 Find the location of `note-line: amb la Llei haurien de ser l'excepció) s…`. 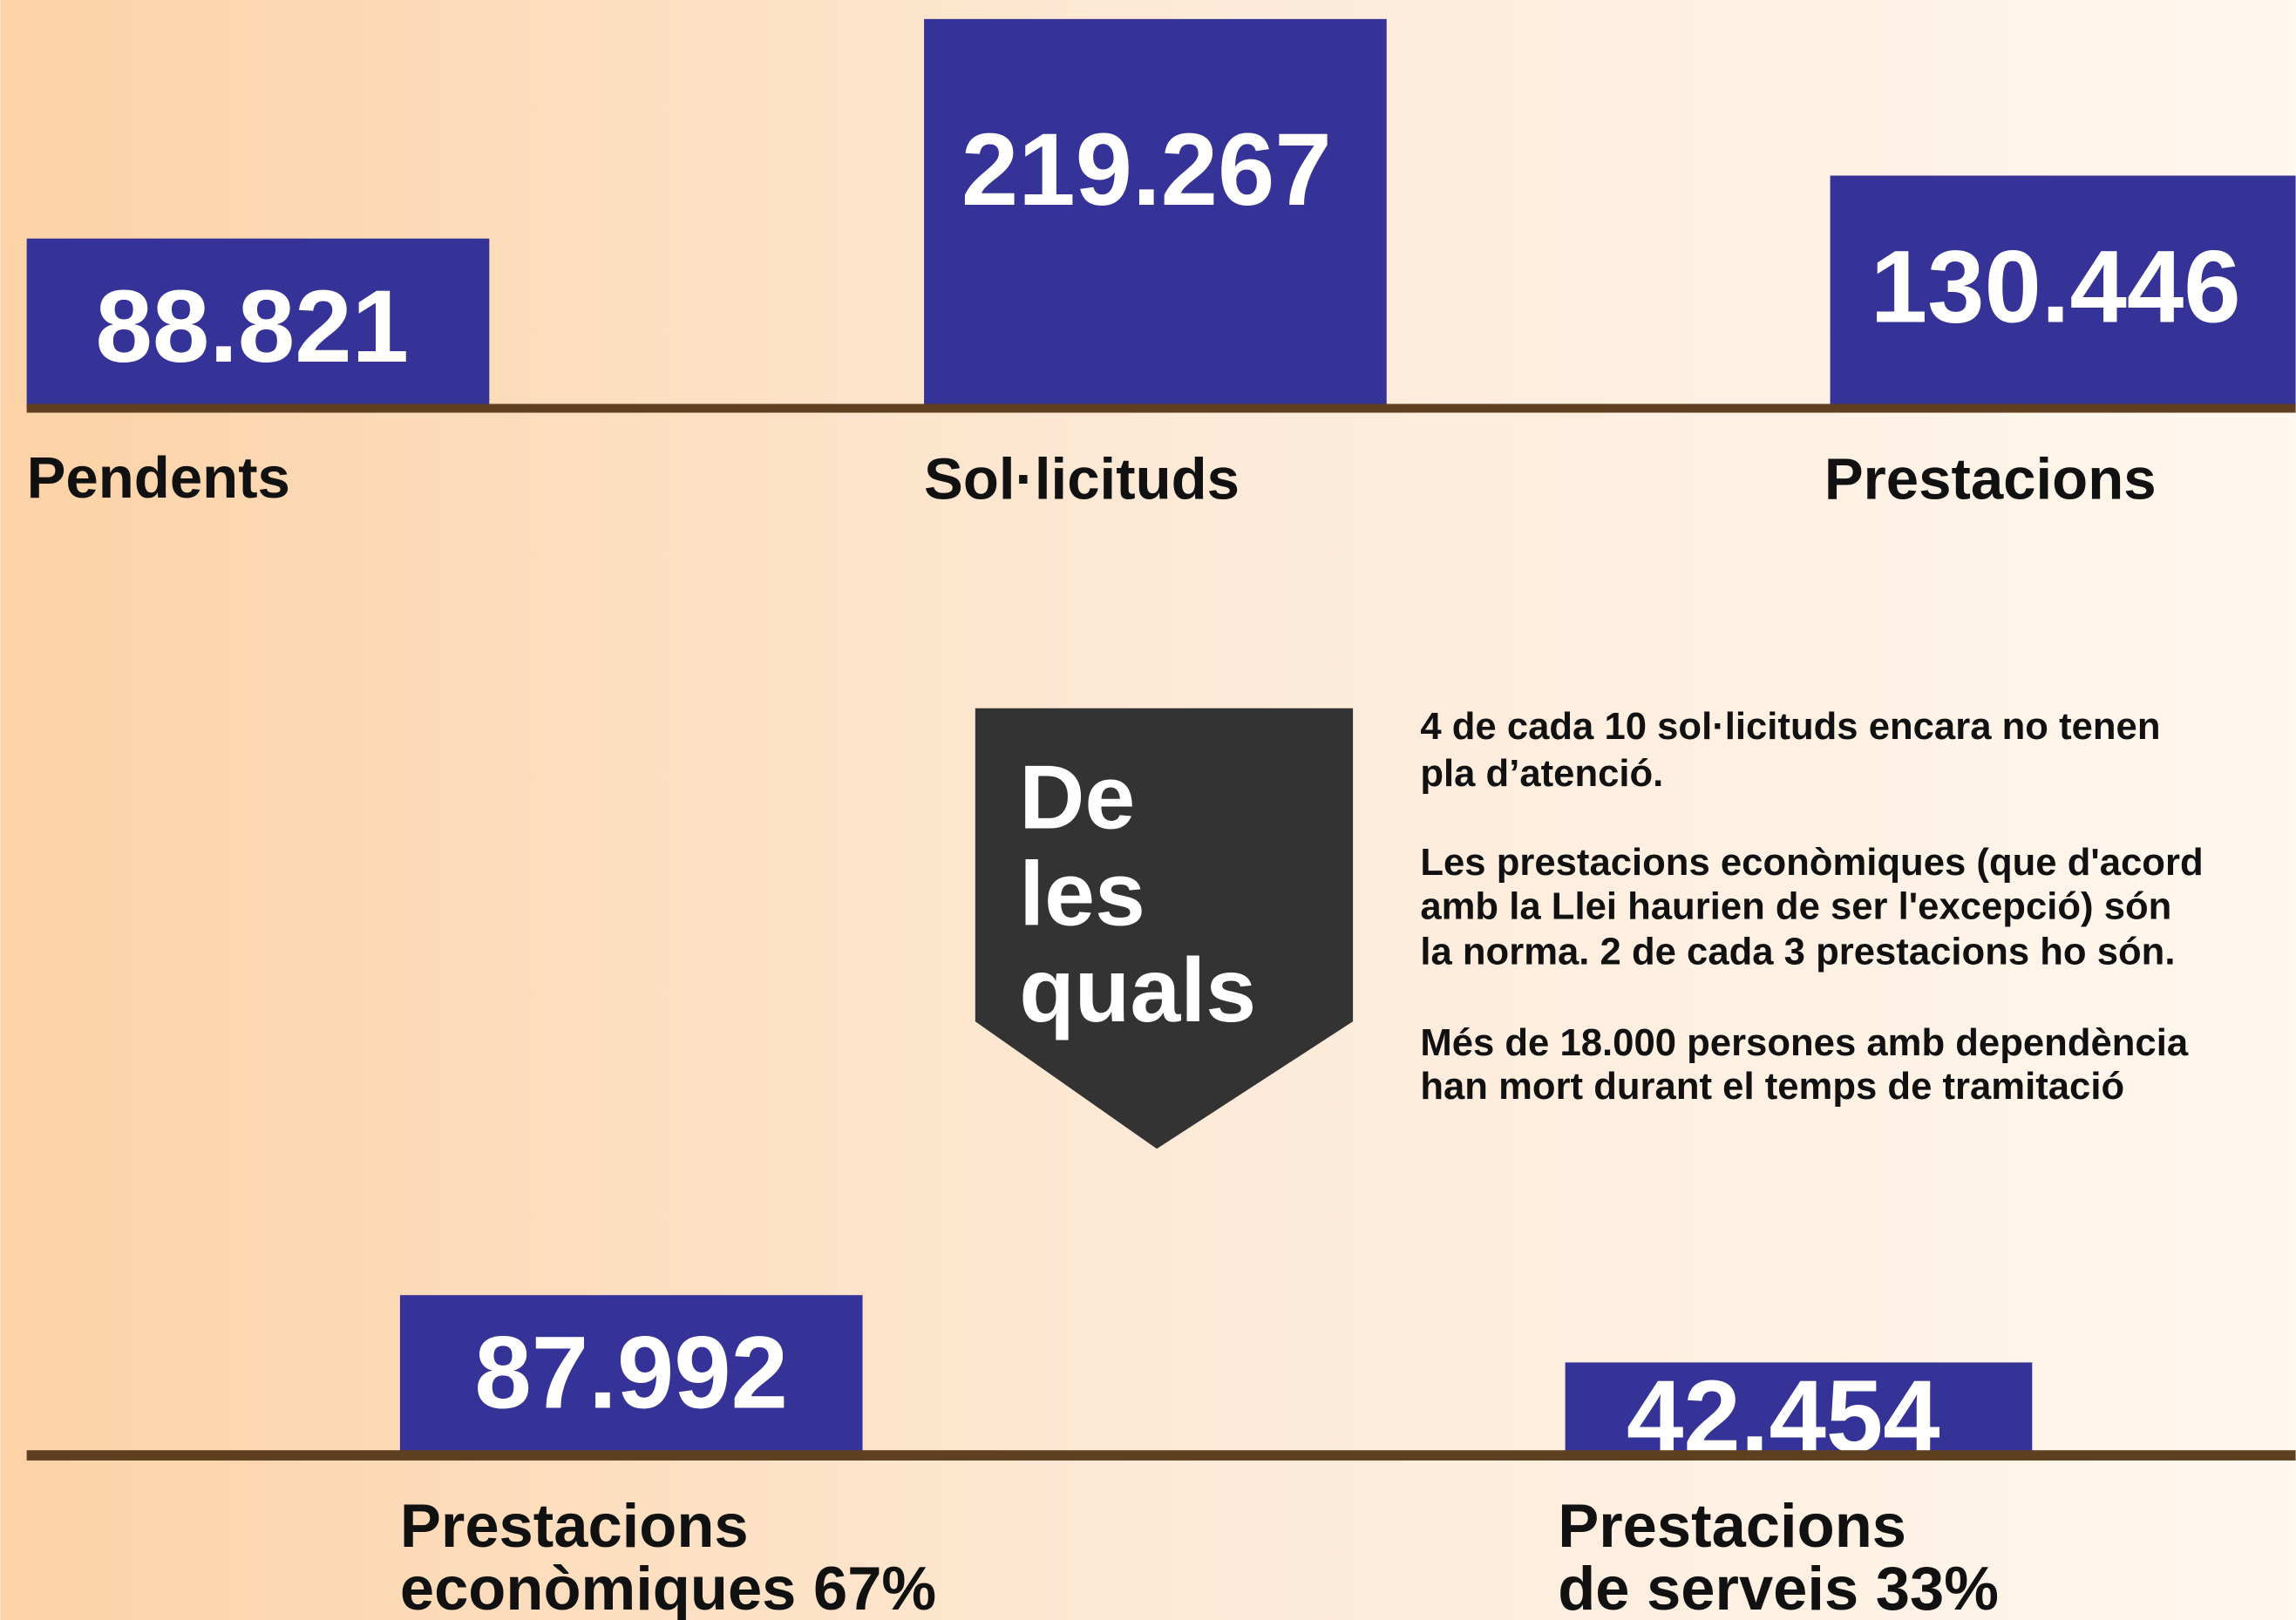

note-line: amb la Llei haurien de ser l'excepció) s… is located at coordinates (1796, 906).